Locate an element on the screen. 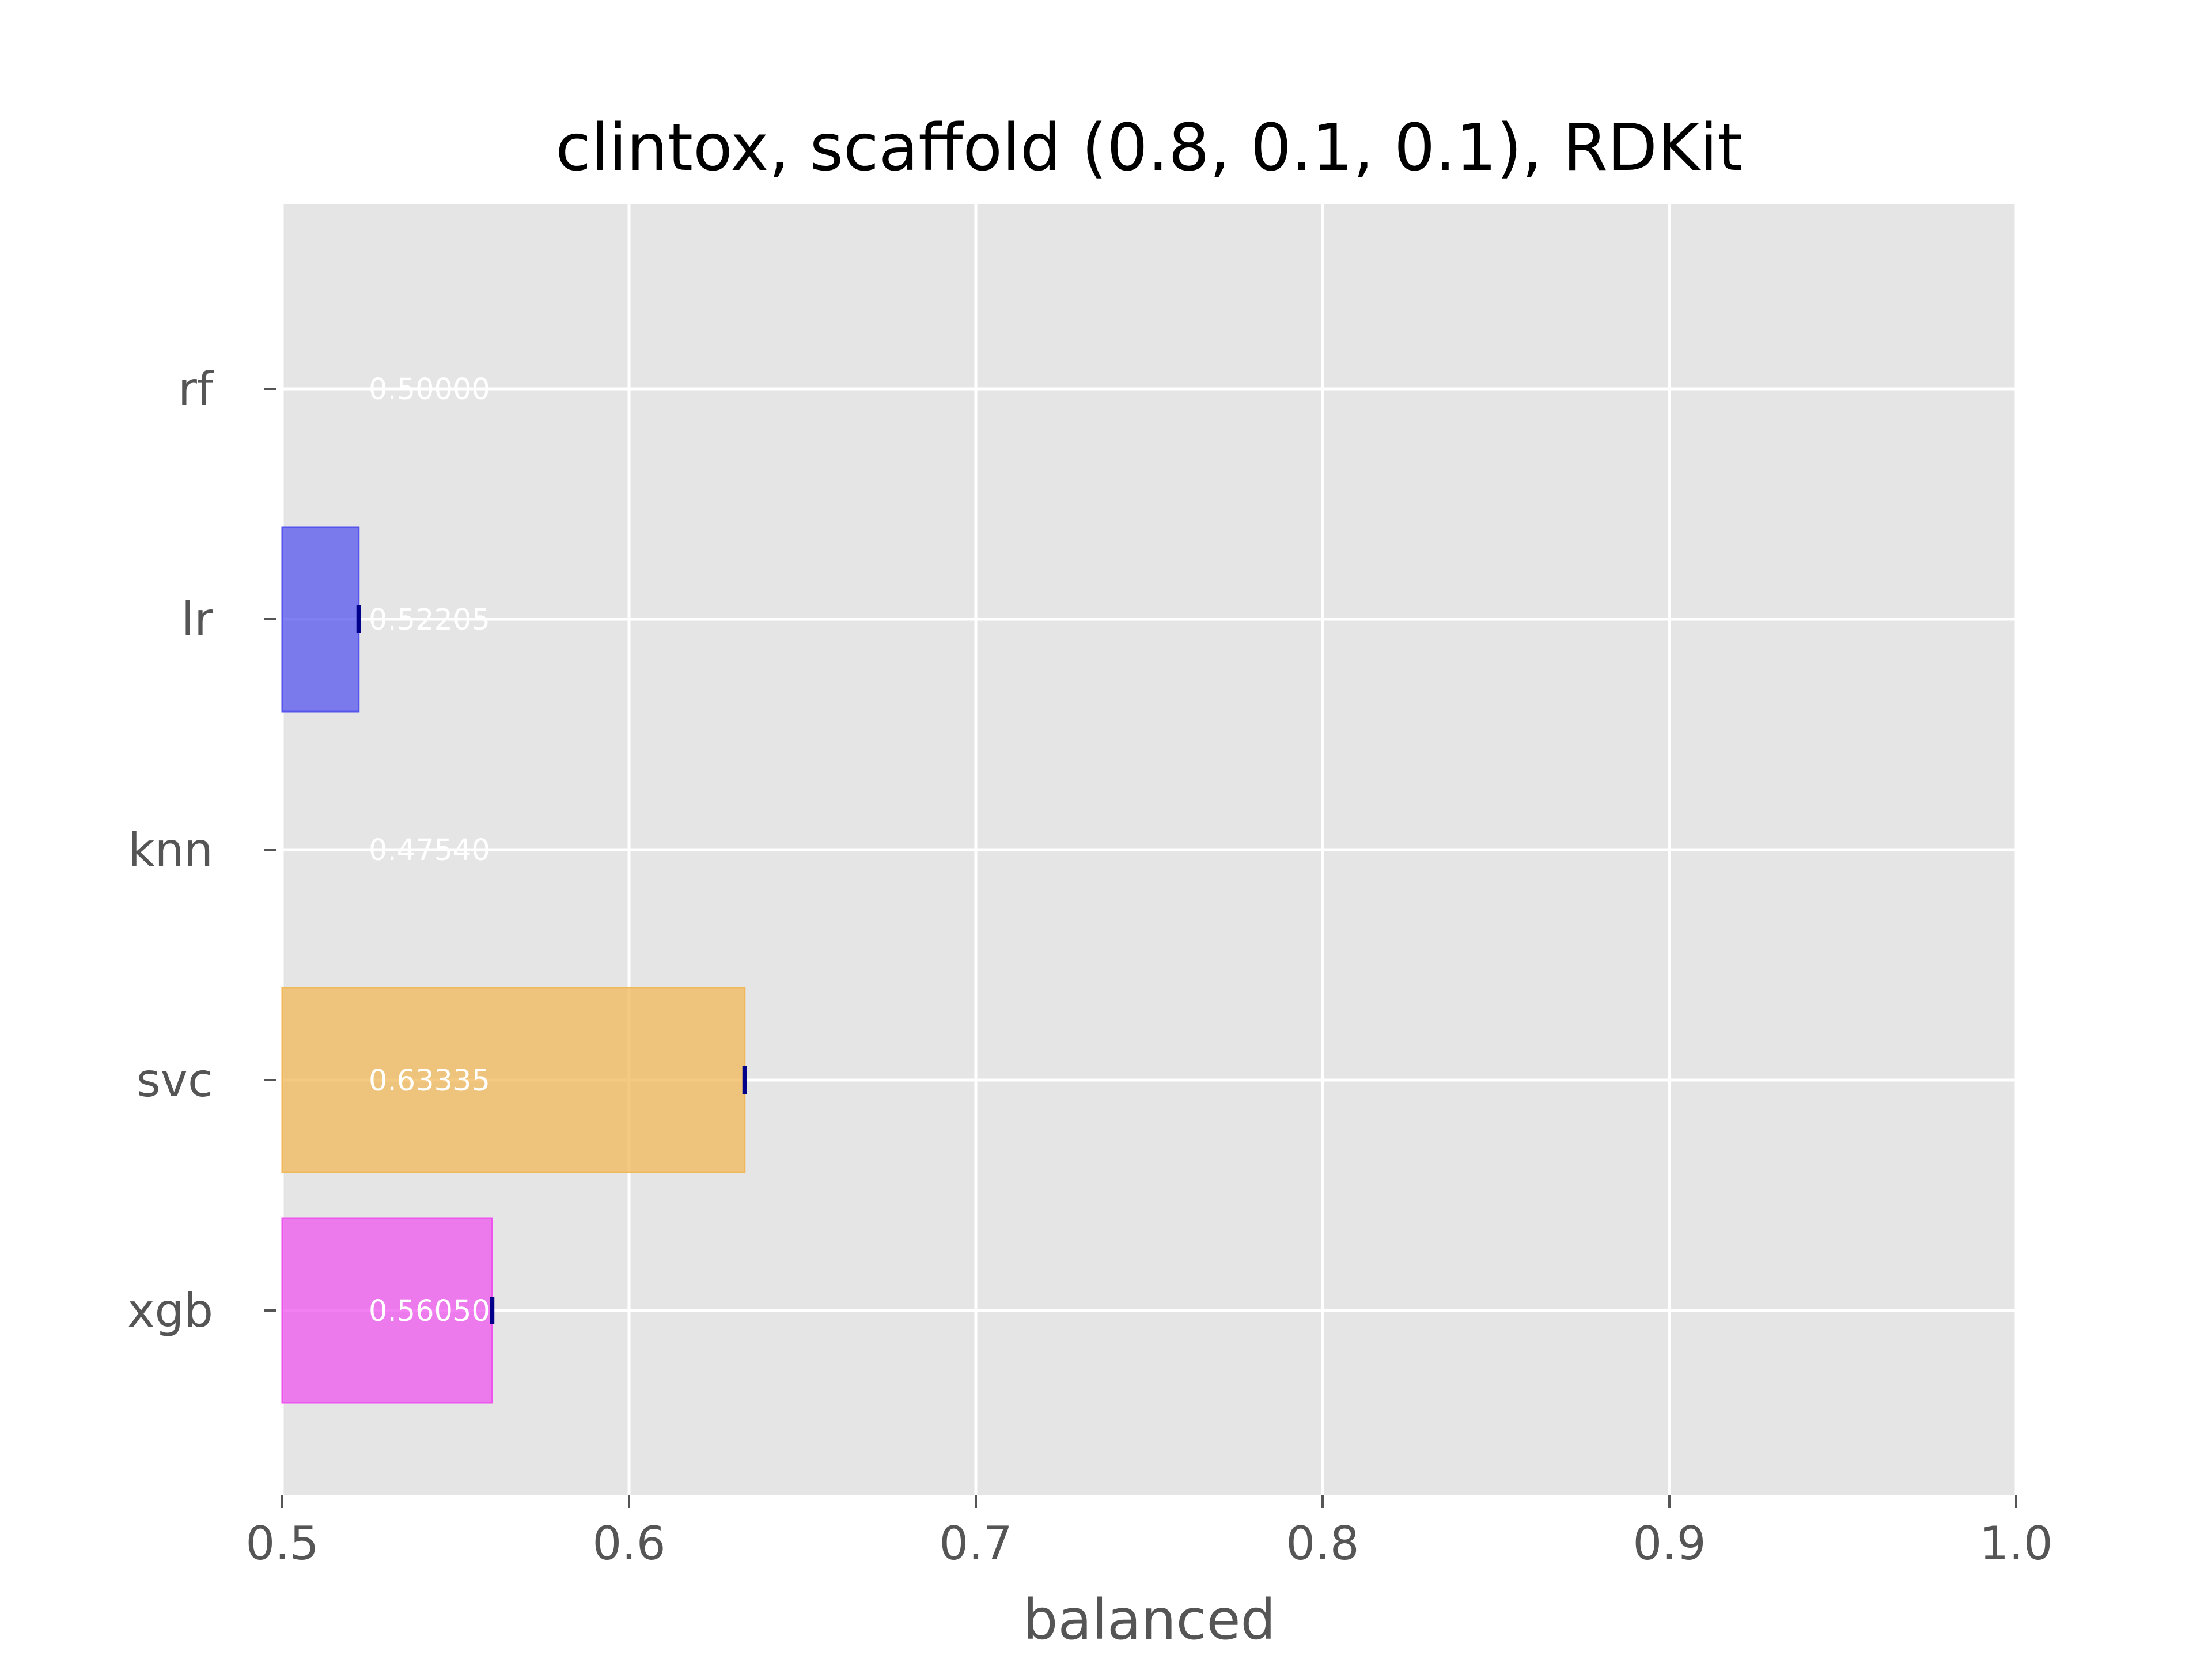  bars is located at coordinates (513, 965).